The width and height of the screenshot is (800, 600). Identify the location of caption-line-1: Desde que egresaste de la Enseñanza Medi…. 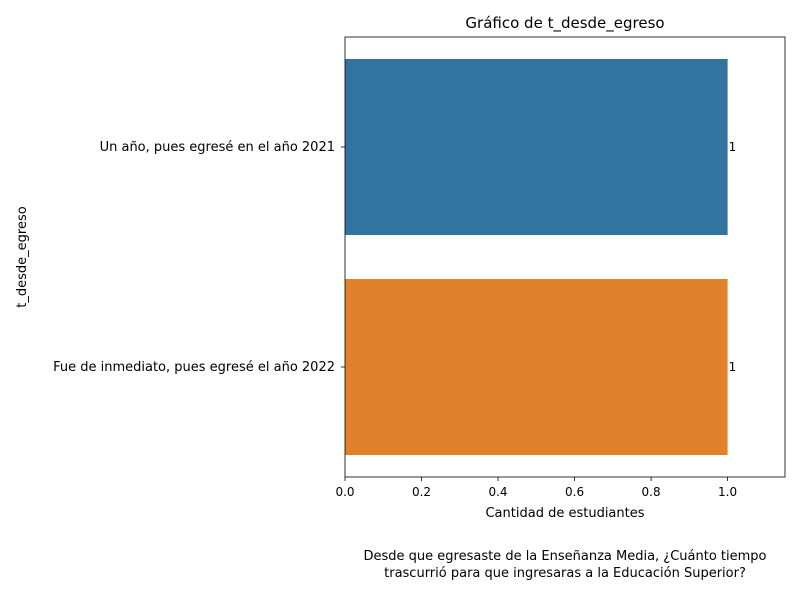
(565, 556).